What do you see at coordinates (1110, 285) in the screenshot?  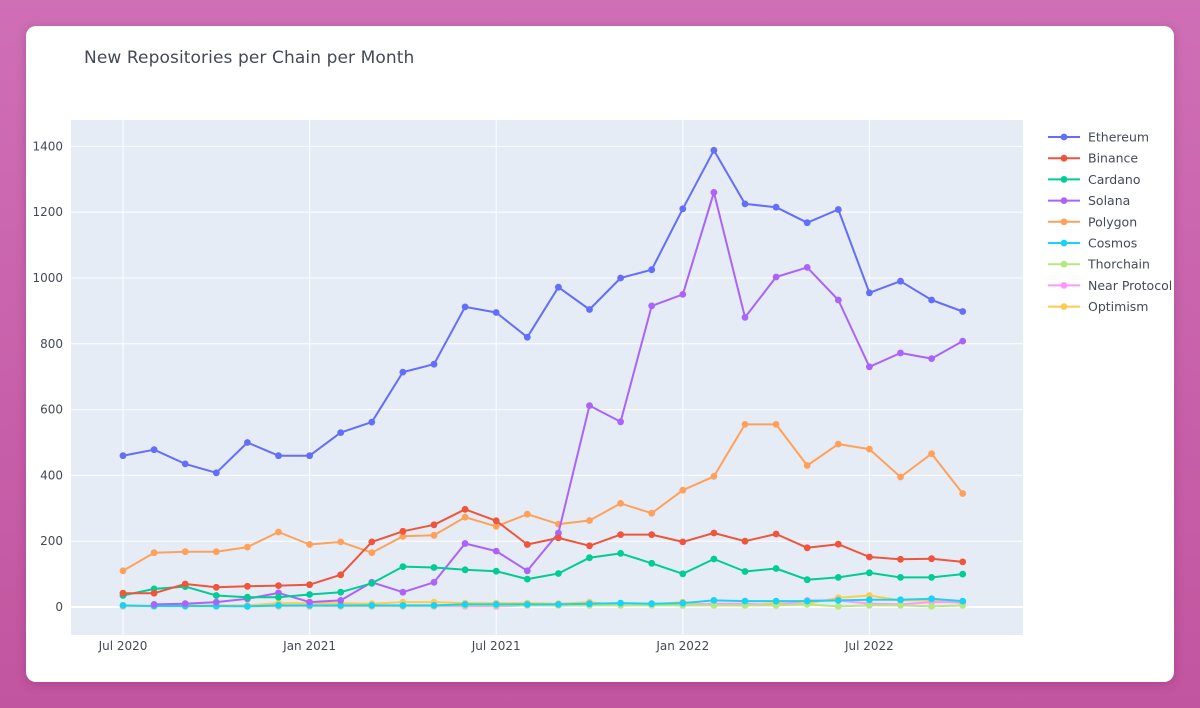 I see `legend-item-near-protocol: Near Protocol` at bounding box center [1110, 285].